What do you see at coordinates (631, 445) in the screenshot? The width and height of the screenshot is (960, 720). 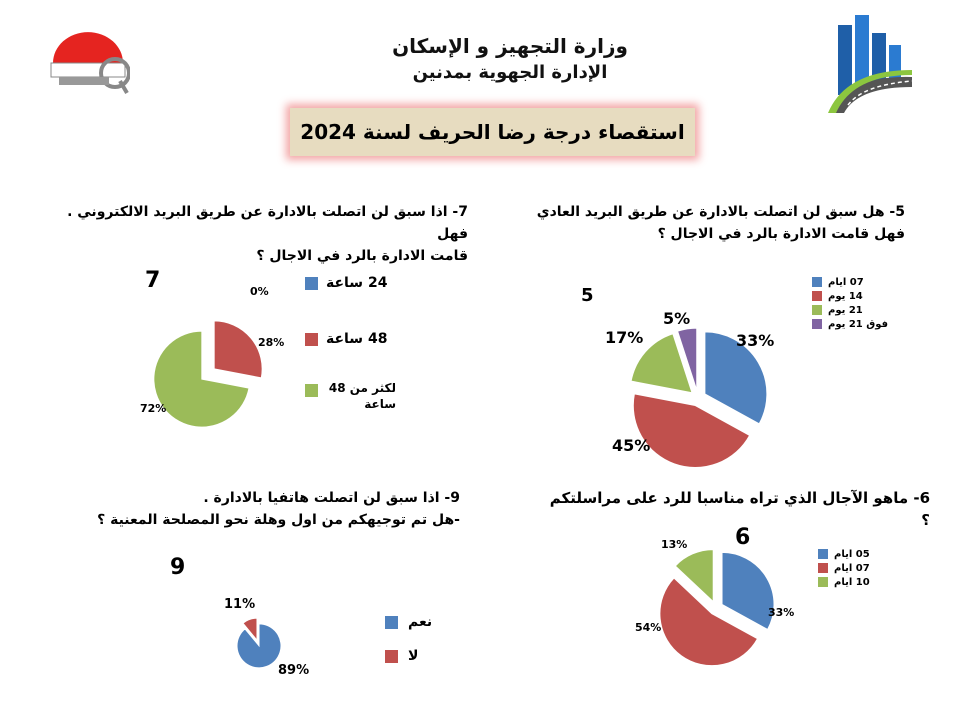 I see `pie-5-label-45: 45%` at bounding box center [631, 445].